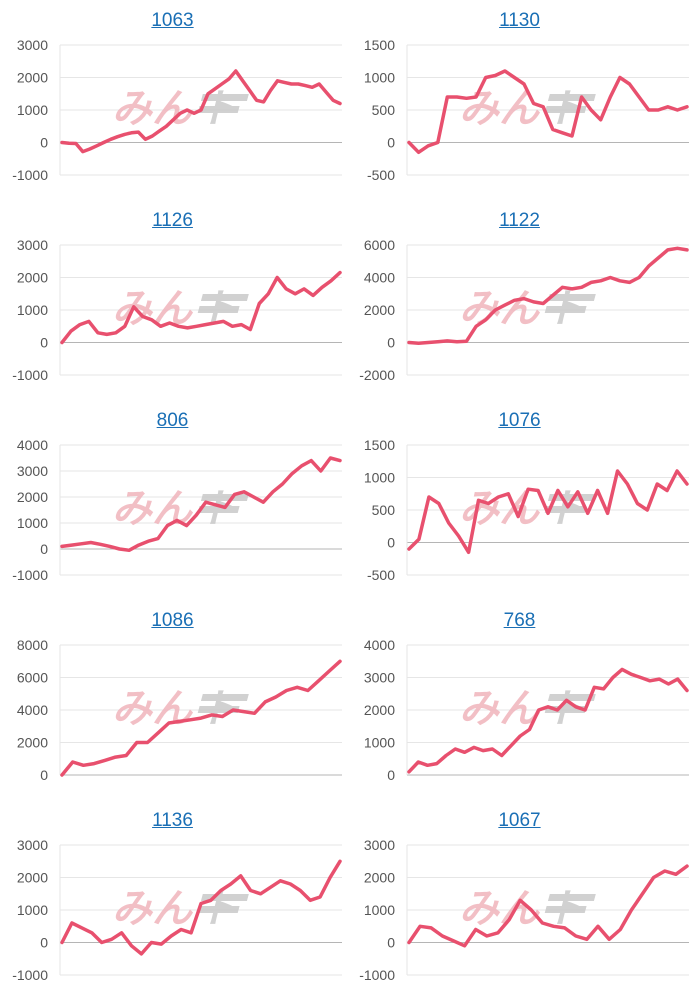 The height and width of the screenshot is (1000, 700). I want to click on chart-svg: 6000400020000-2000みんト, so click(524, 310).